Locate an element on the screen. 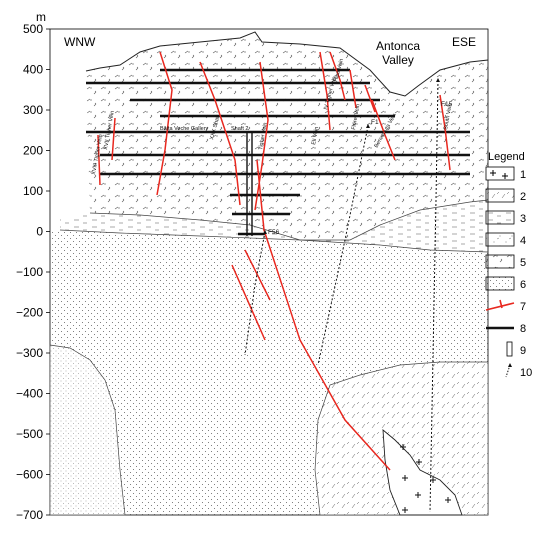  y-axis-unit: m is located at coordinates (41, 17).